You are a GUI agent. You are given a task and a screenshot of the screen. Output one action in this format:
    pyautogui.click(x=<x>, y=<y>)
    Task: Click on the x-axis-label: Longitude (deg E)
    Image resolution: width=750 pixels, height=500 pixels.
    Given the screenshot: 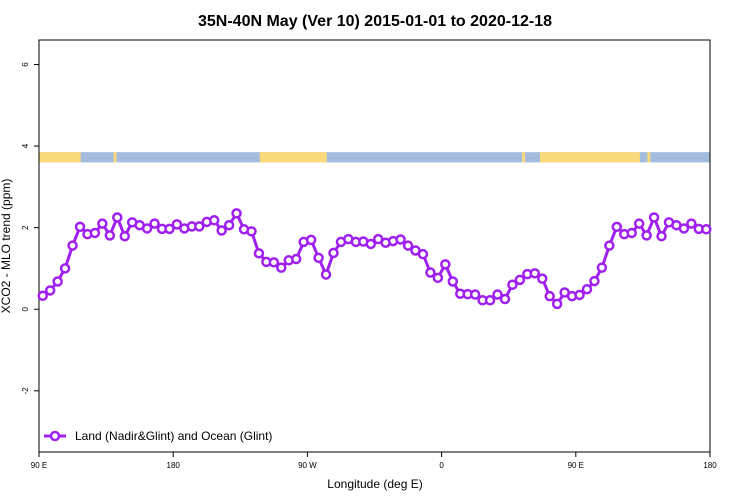 What is the action you would take?
    pyautogui.click(x=374, y=484)
    